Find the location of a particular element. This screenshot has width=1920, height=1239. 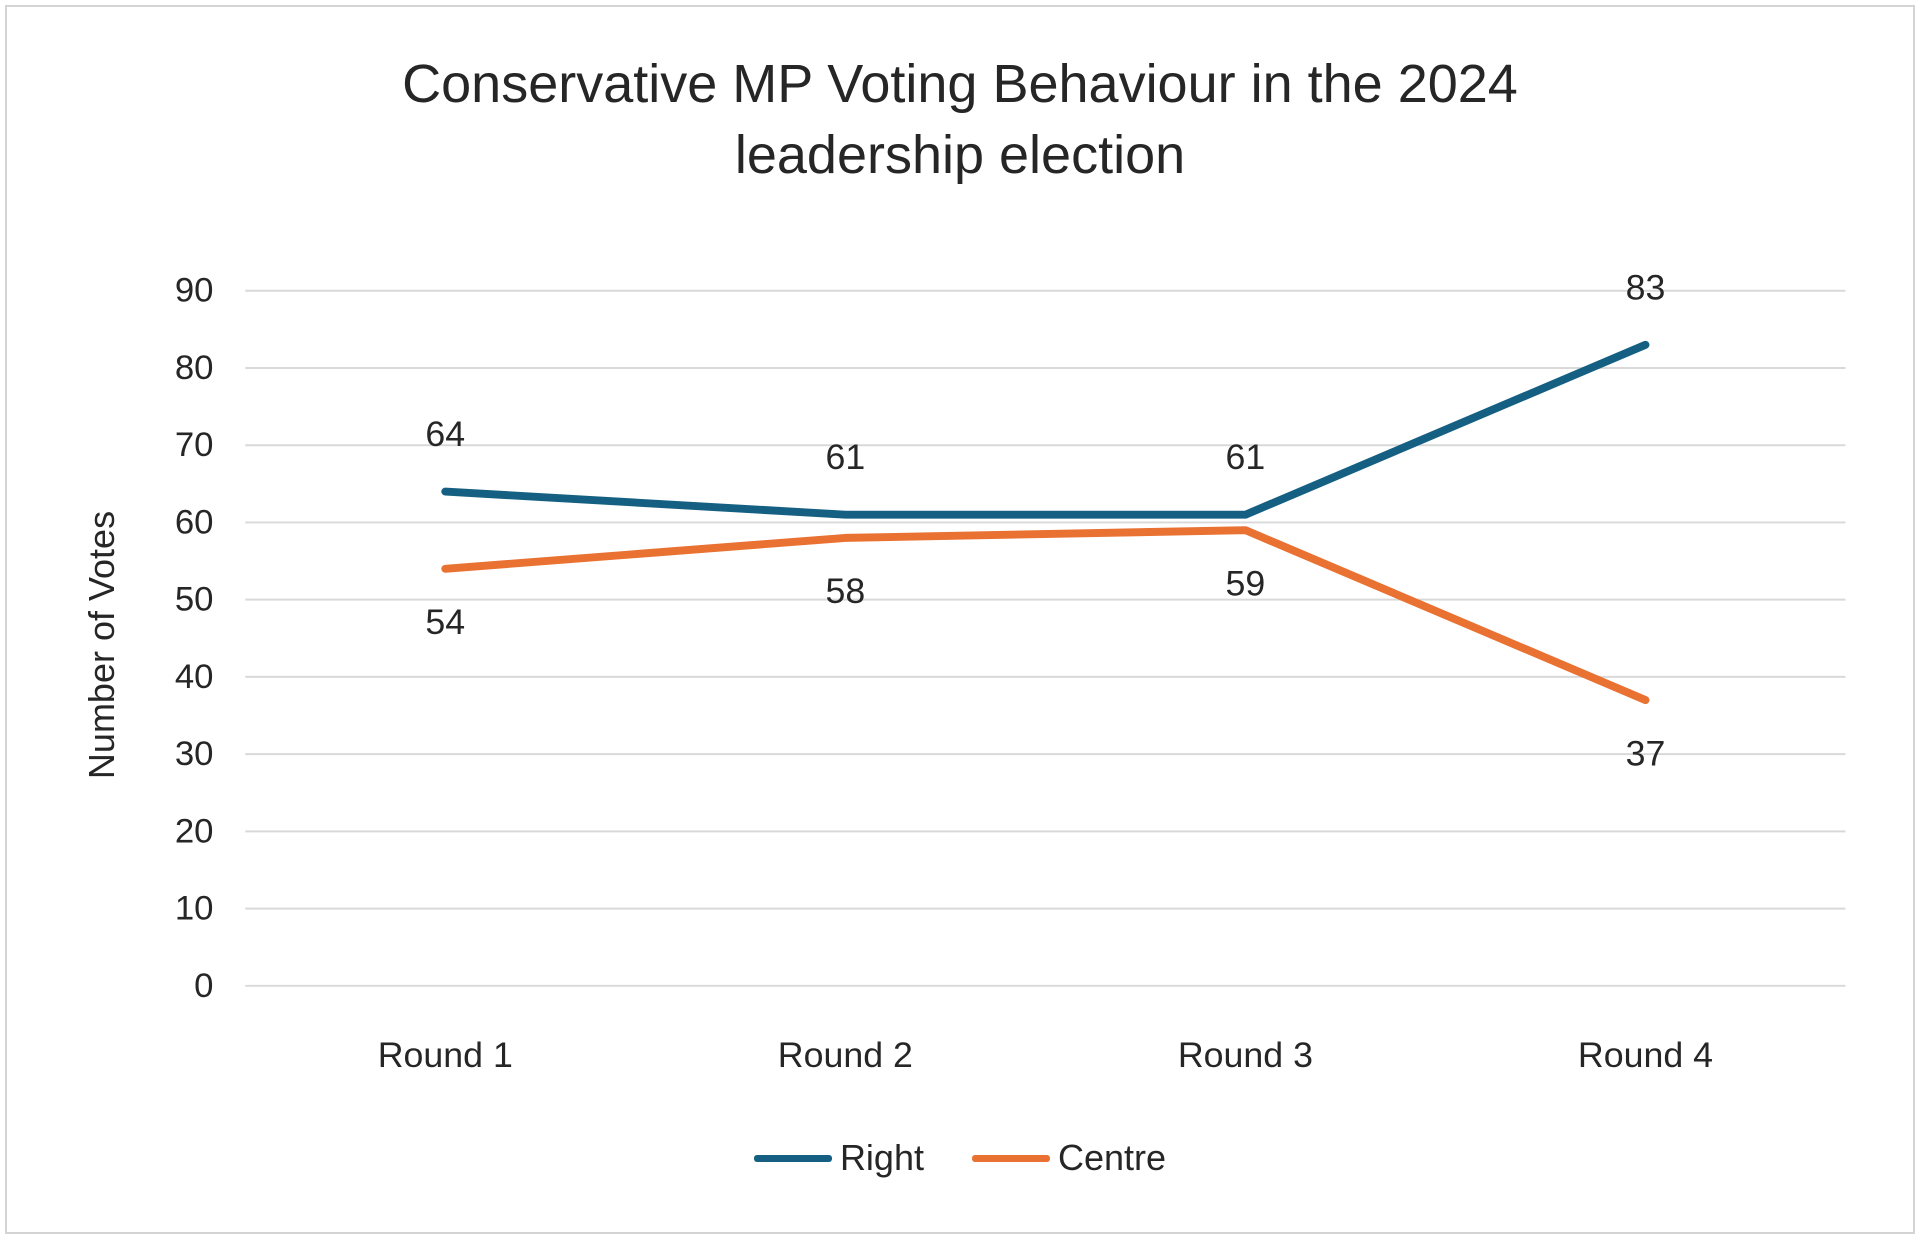

y-tick-label: 70 is located at coordinates (194, 445).